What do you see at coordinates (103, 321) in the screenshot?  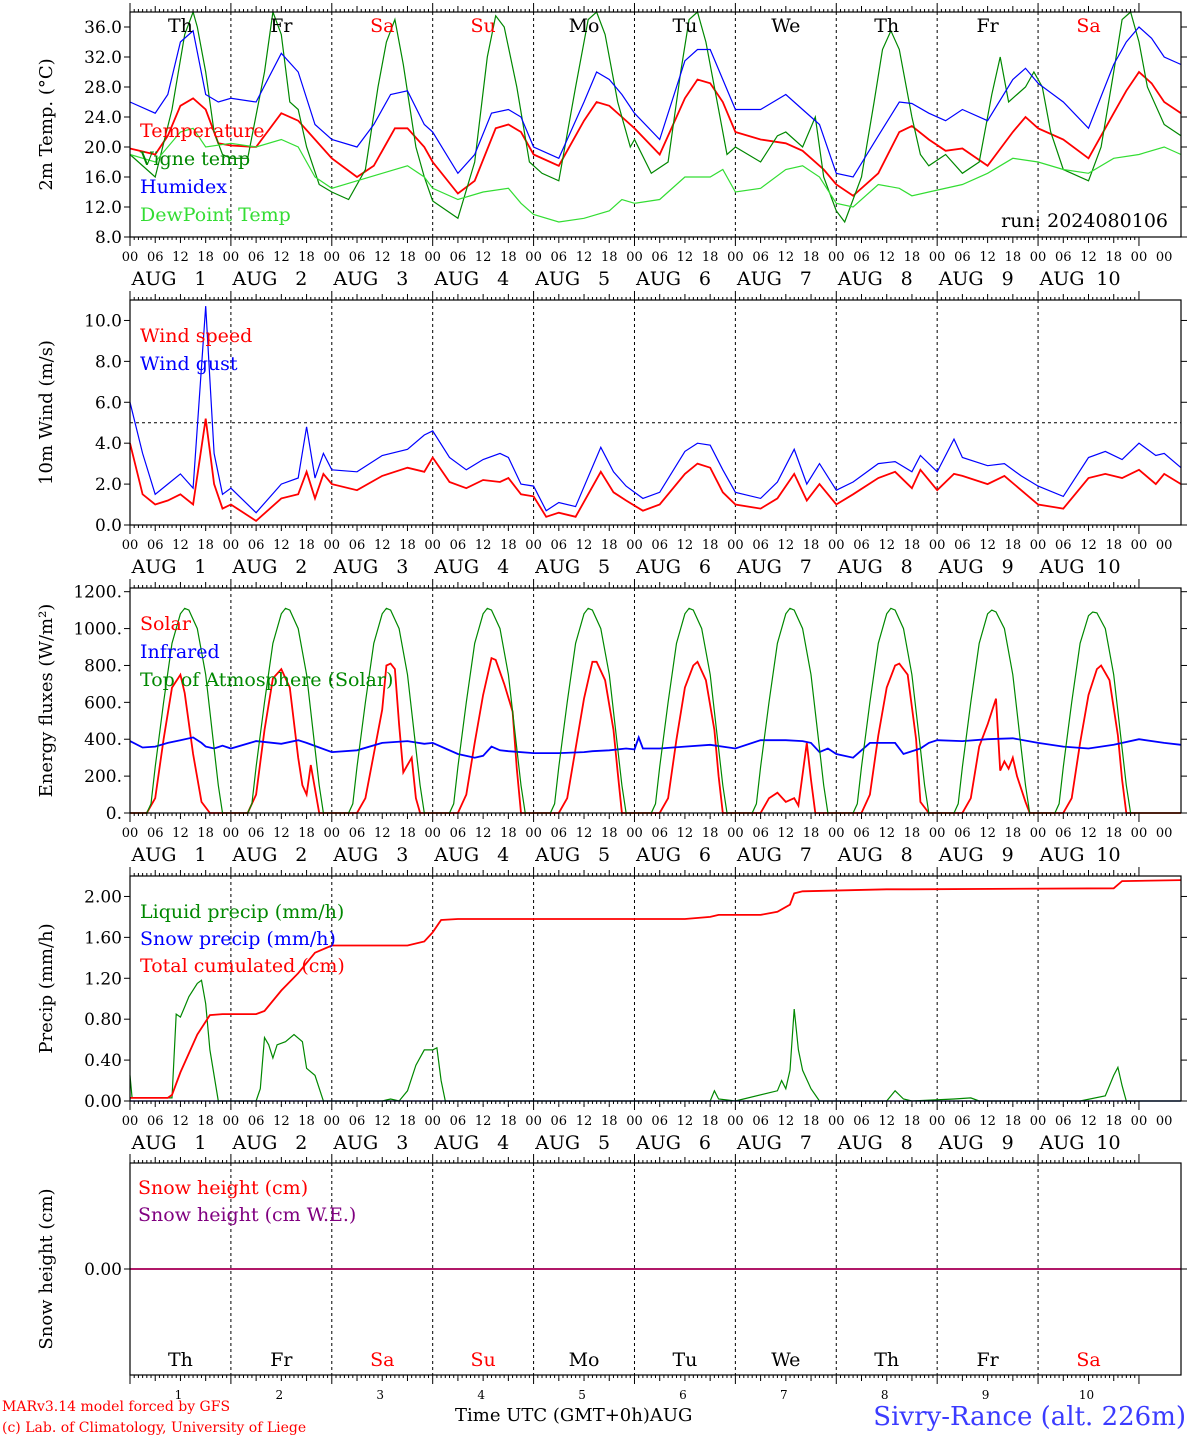 I see `y-tick-label: 10.0` at bounding box center [103, 321].